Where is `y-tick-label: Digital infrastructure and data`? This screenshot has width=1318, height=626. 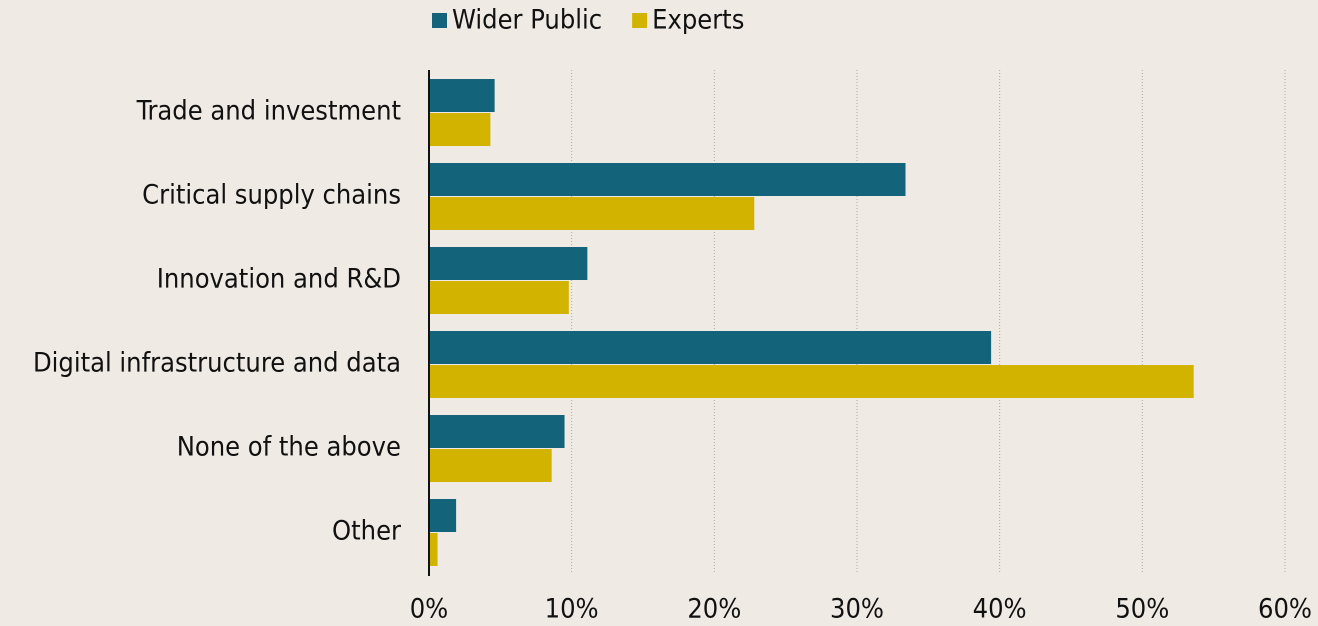
y-tick-label: Digital infrastructure and data is located at coordinates (217, 363).